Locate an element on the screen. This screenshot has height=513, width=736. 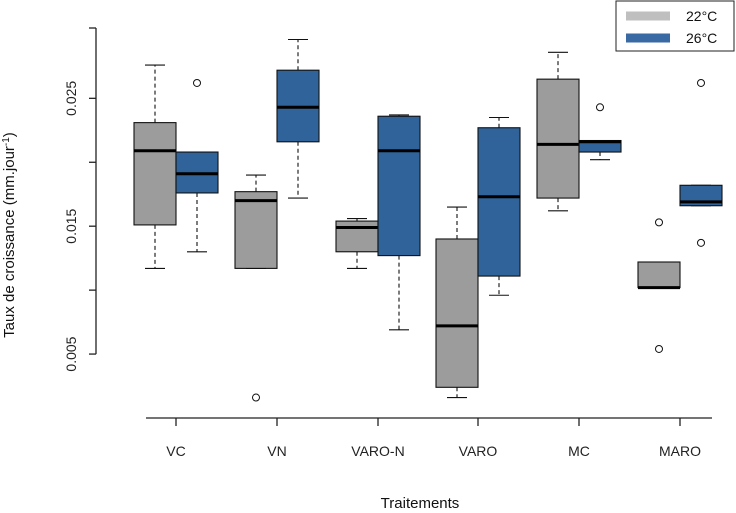
box-22C-MC is located at coordinates (558, 131).